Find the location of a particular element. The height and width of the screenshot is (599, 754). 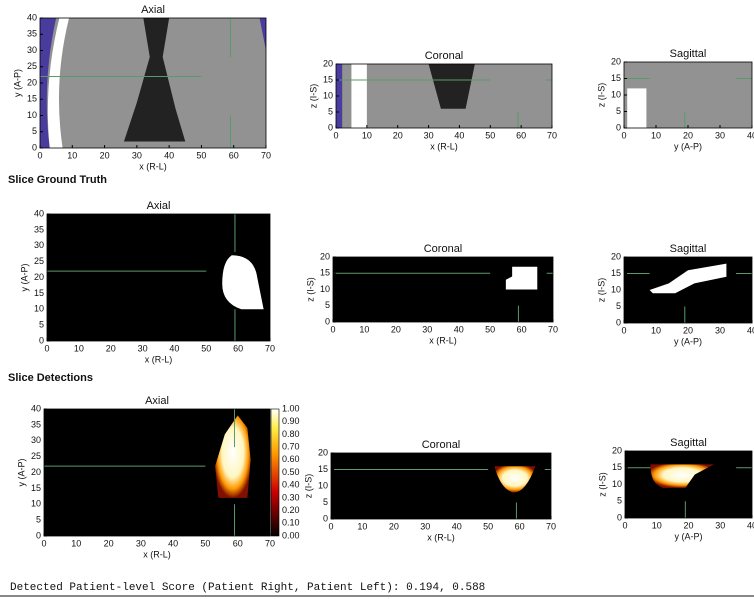

x-tick-label: 60 is located at coordinates (522, 329).